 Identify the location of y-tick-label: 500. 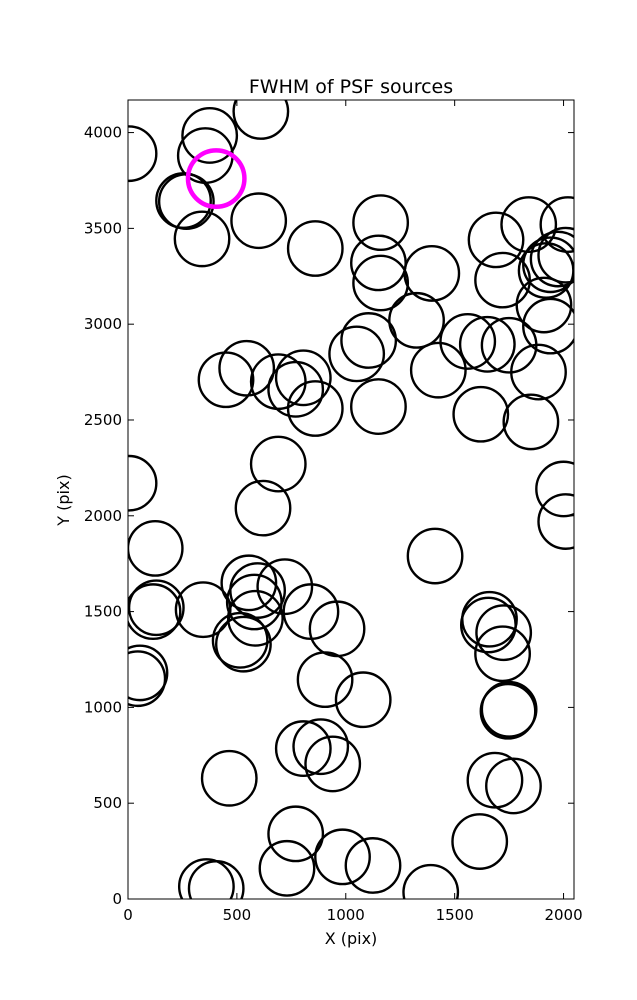
(107, 803).